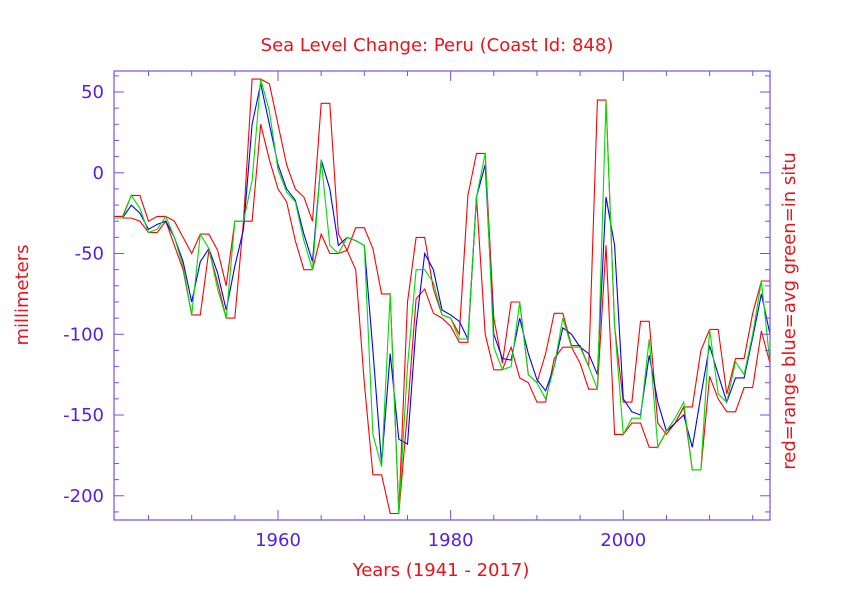  What do you see at coordinates (437, 45) in the screenshot?
I see `chart-title: Sea Level Change: Peru (Coast Id: 848)` at bounding box center [437, 45].